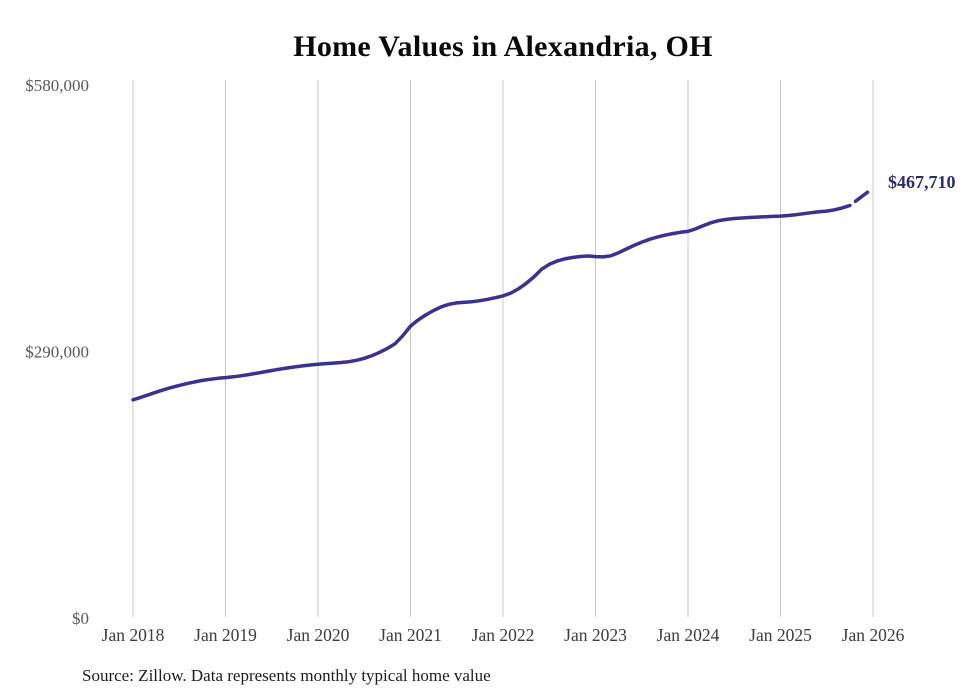 The width and height of the screenshot is (980, 699). I want to click on x-axis-label: Jan 2024, so click(688, 635).